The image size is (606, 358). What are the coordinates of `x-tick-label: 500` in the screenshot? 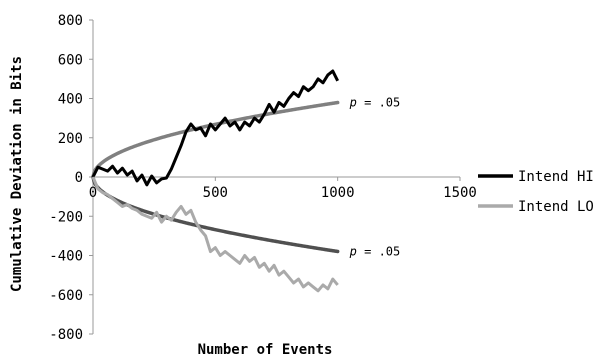 It's located at (215, 193).